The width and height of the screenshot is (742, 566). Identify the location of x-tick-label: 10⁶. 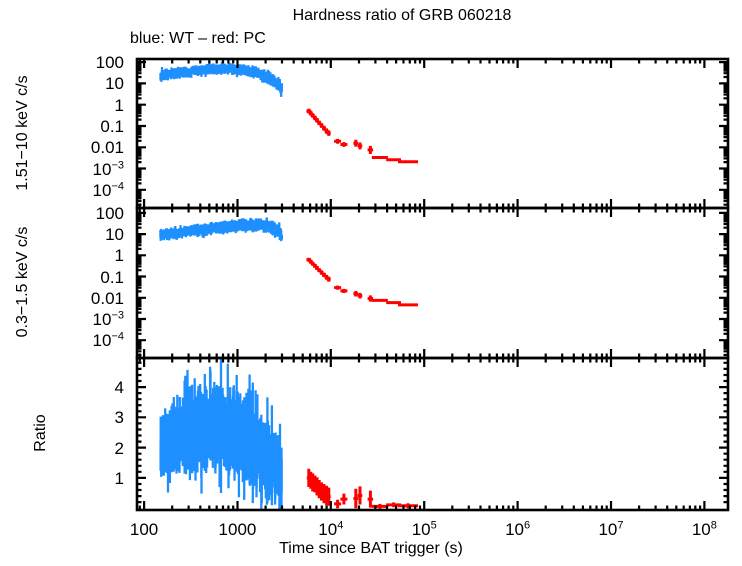
(518, 529).